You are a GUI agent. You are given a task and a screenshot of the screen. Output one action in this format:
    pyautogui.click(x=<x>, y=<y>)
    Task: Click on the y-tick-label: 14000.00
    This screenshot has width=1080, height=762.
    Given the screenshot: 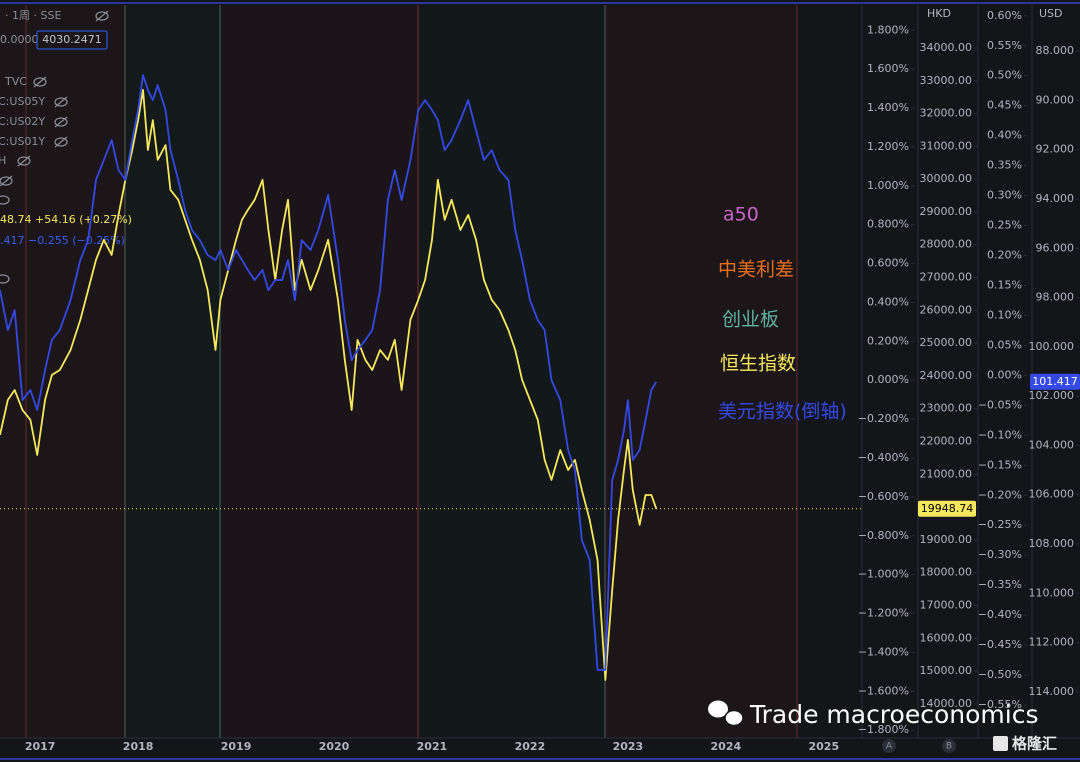 What is the action you would take?
    pyautogui.click(x=946, y=703)
    